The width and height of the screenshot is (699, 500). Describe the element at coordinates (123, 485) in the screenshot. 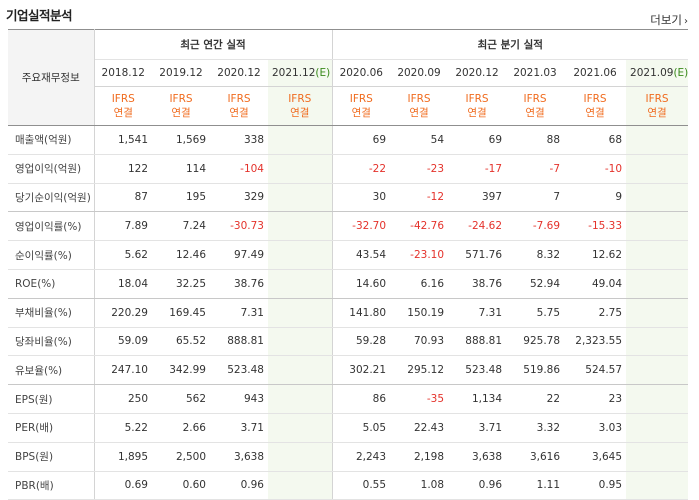

I see `table-cell: 0.69` at that location.